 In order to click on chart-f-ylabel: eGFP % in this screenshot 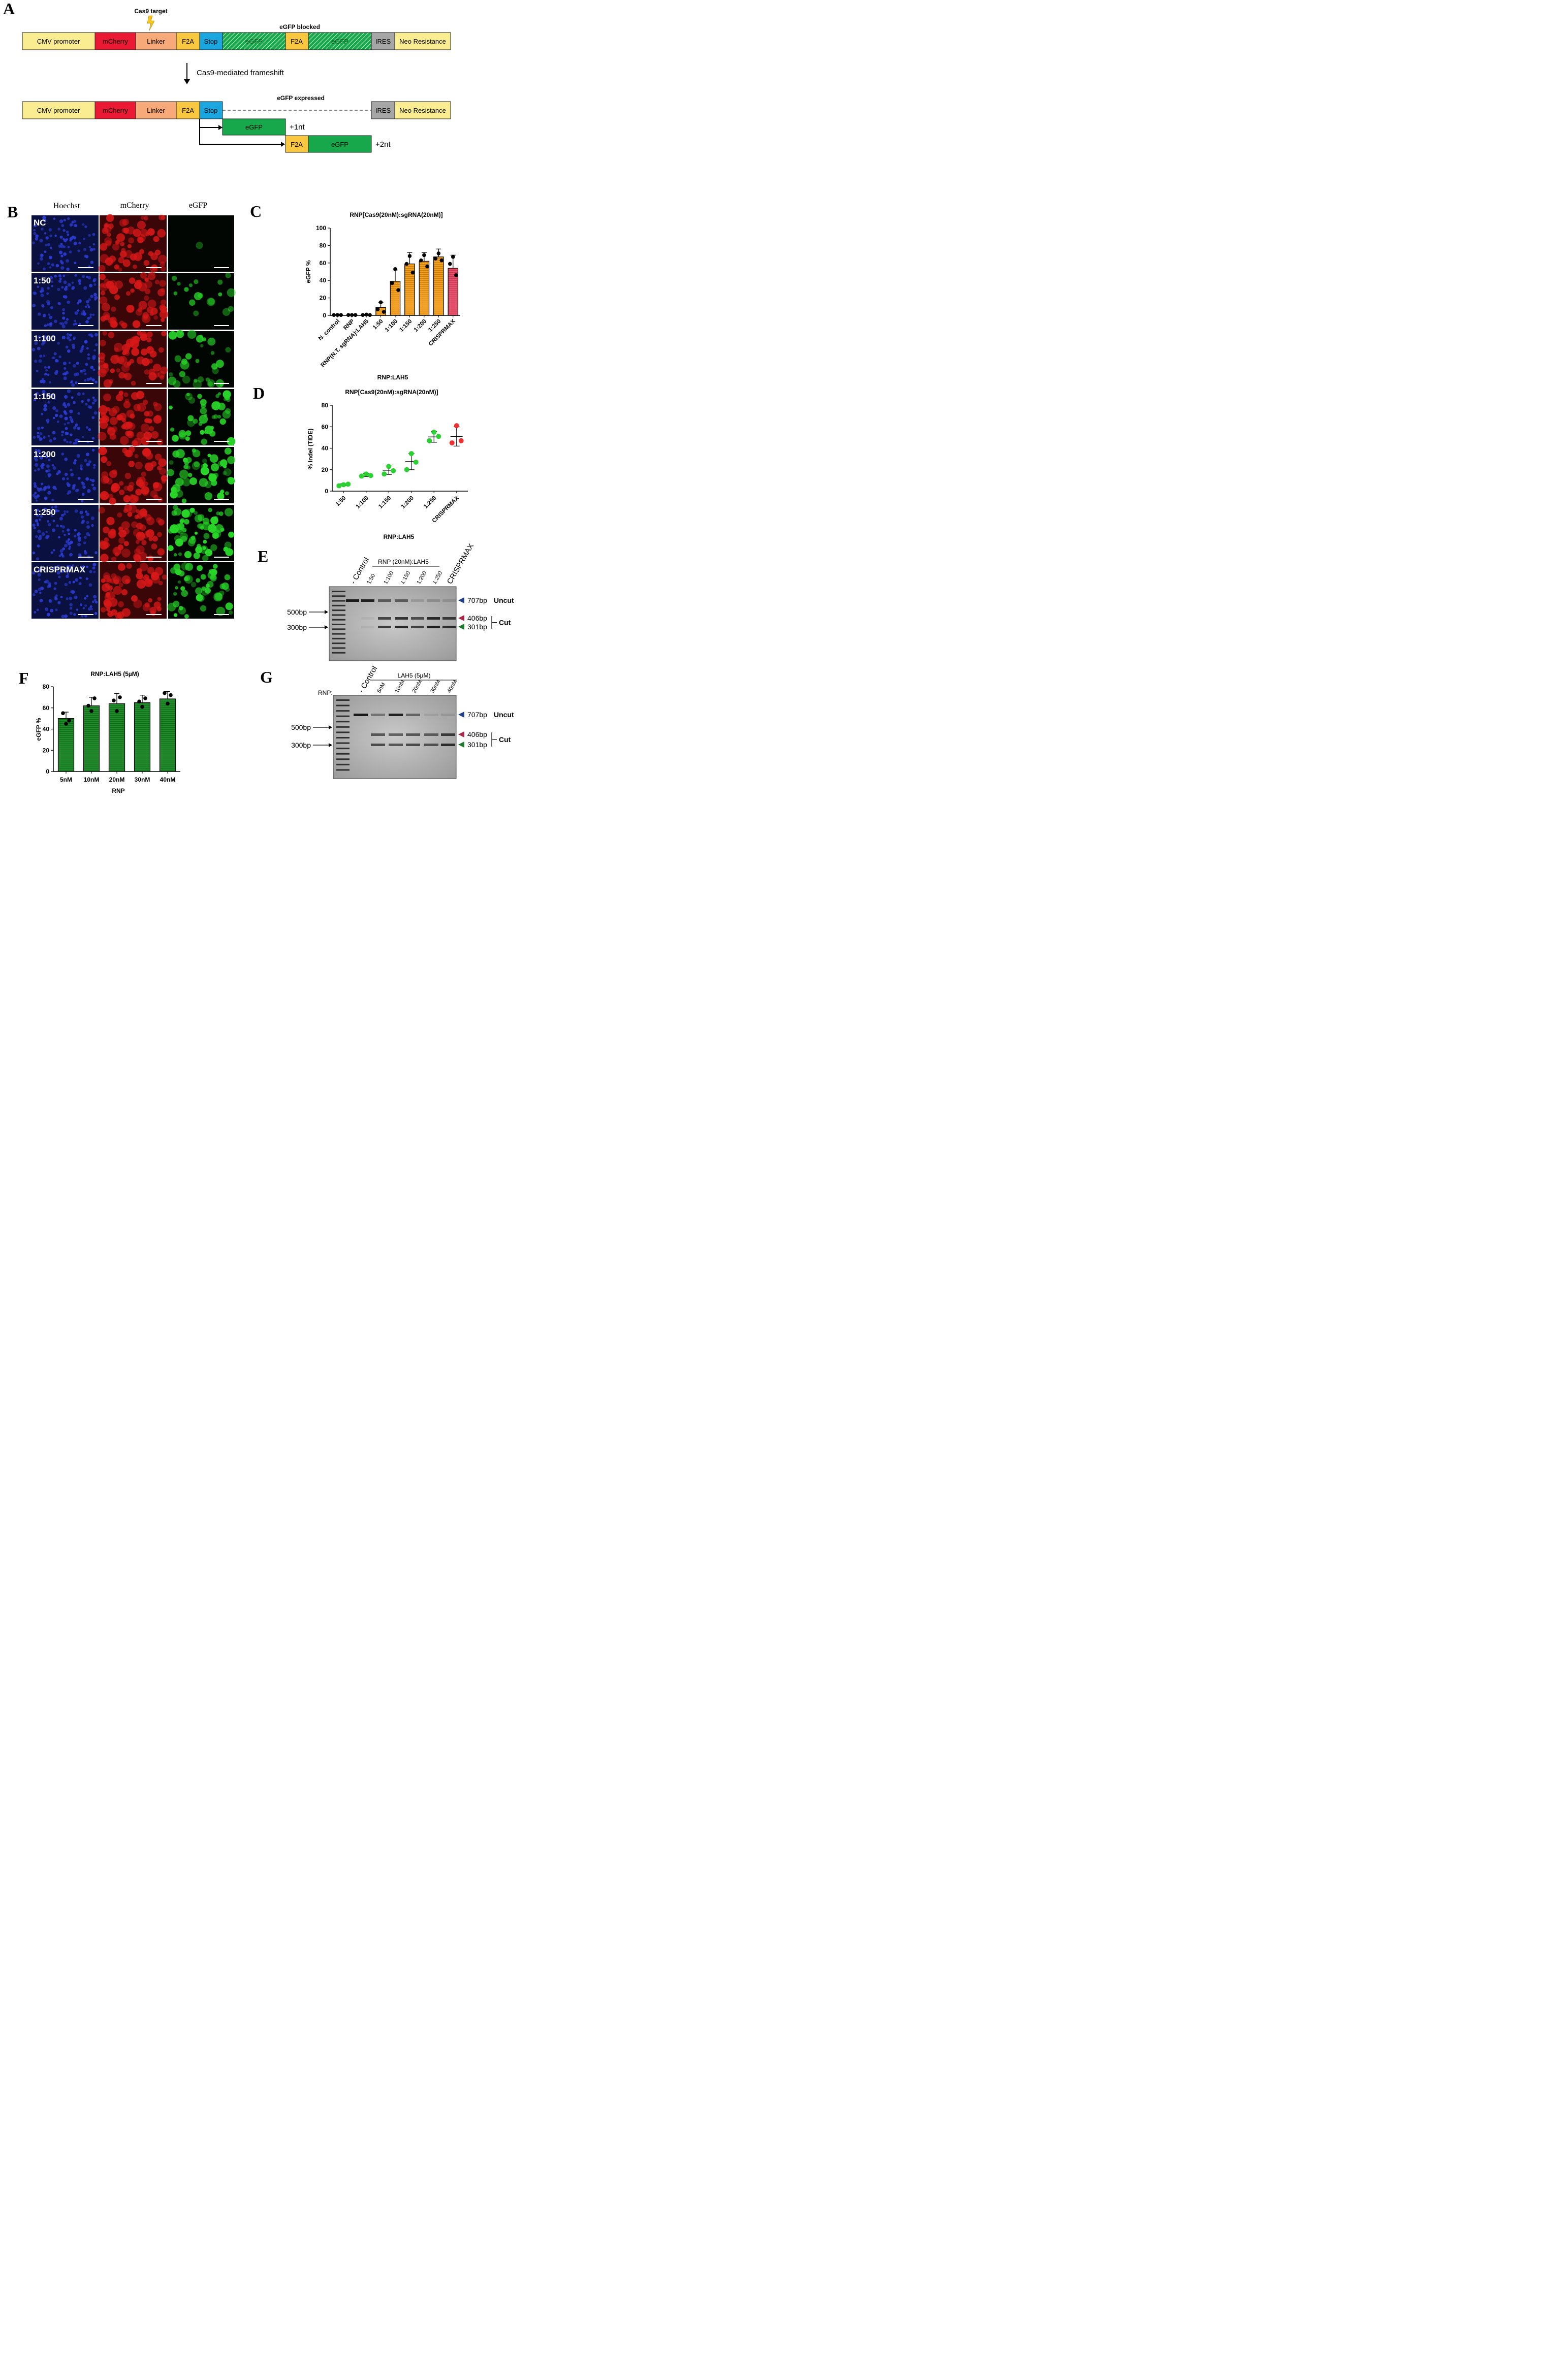, I will do `click(38, 729)`.